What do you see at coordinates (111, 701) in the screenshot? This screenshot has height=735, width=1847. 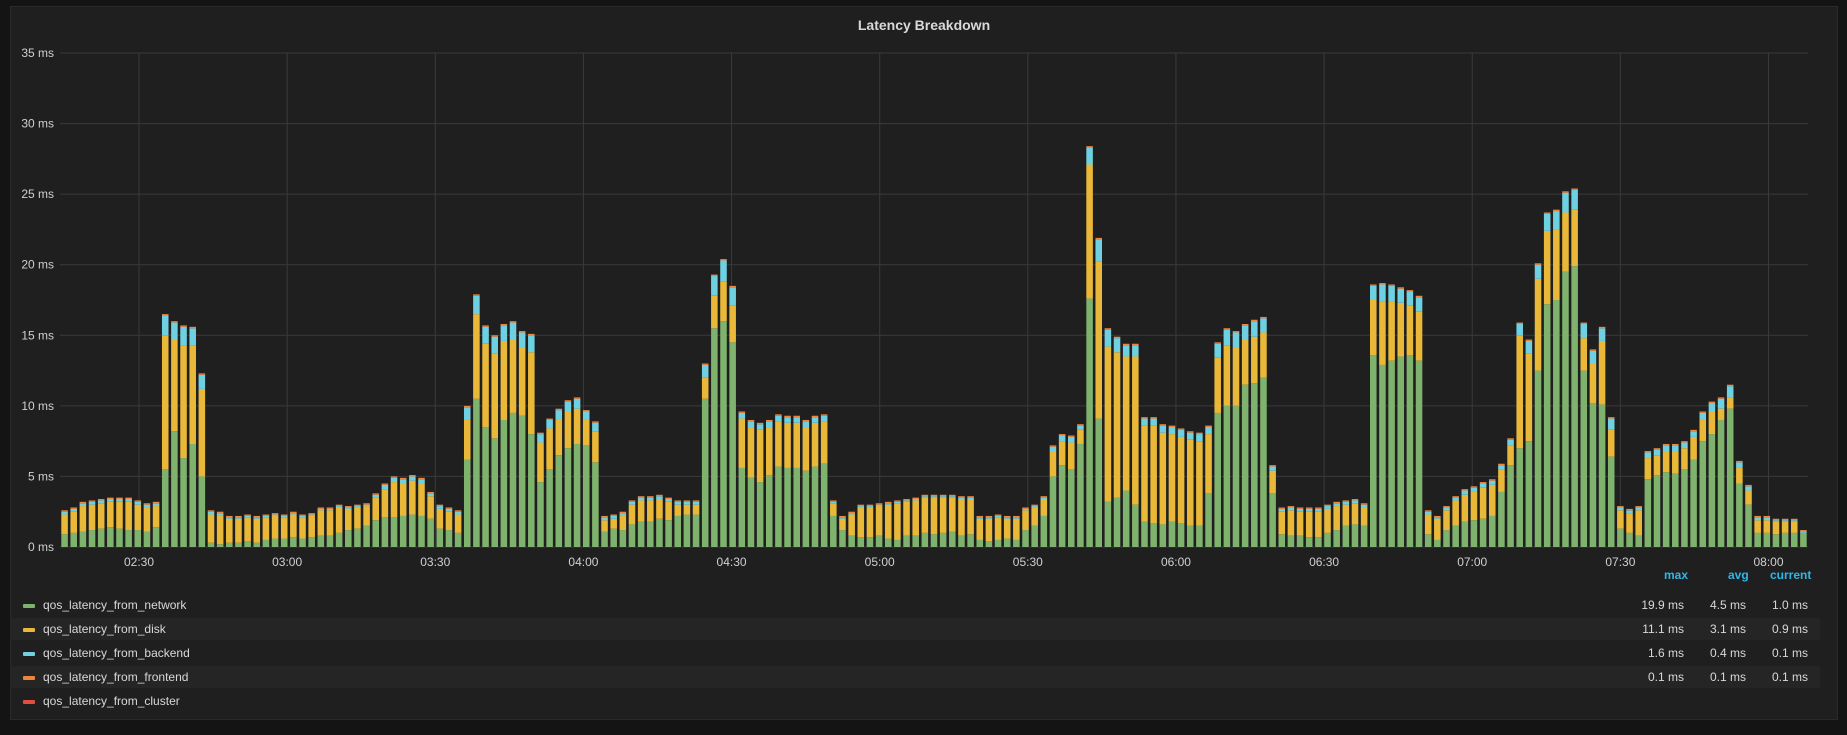 I see `legend-series-name: qos_latency_from_cluster` at bounding box center [111, 701].